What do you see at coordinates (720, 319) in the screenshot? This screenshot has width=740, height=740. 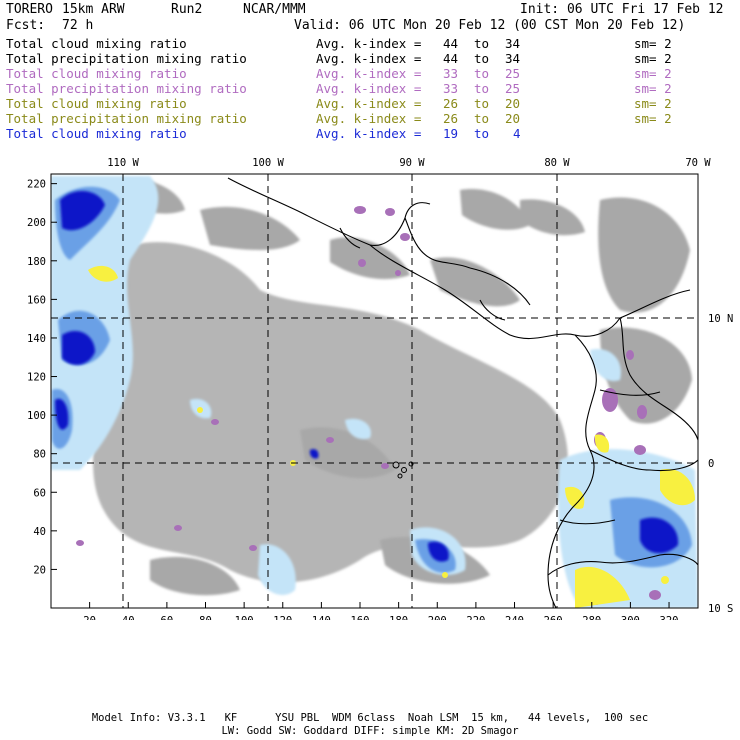 I see `latitude-label: 10 N` at bounding box center [720, 319].